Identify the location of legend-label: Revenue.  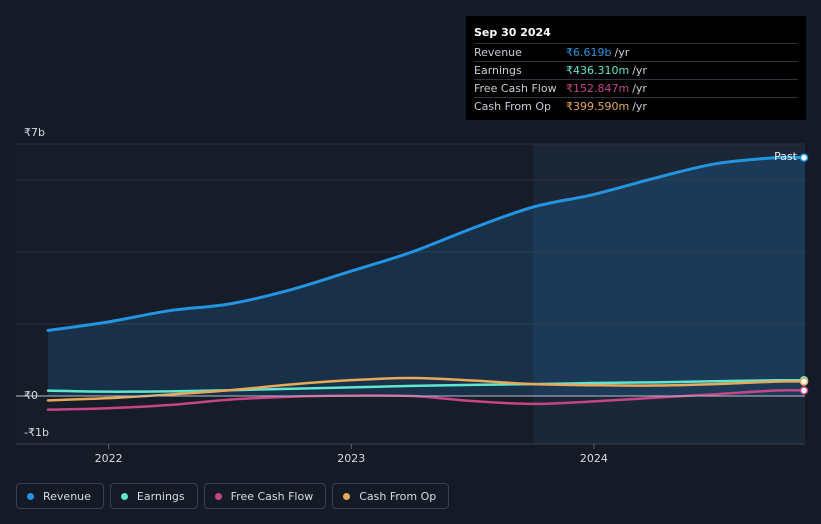
(67, 496).